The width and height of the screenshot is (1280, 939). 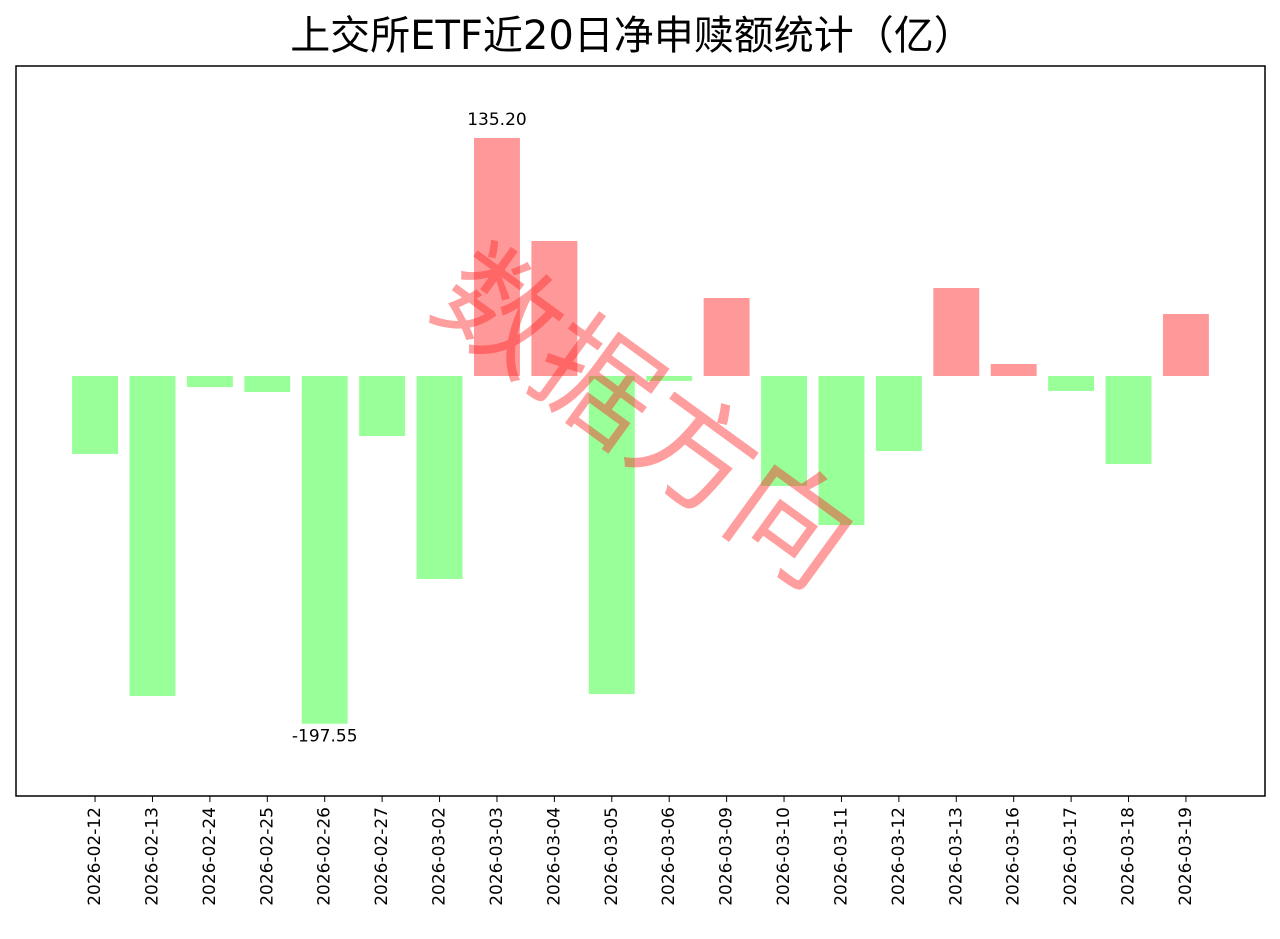 I want to click on x-tick-label: 2026-03-19, so click(x=1186, y=856).